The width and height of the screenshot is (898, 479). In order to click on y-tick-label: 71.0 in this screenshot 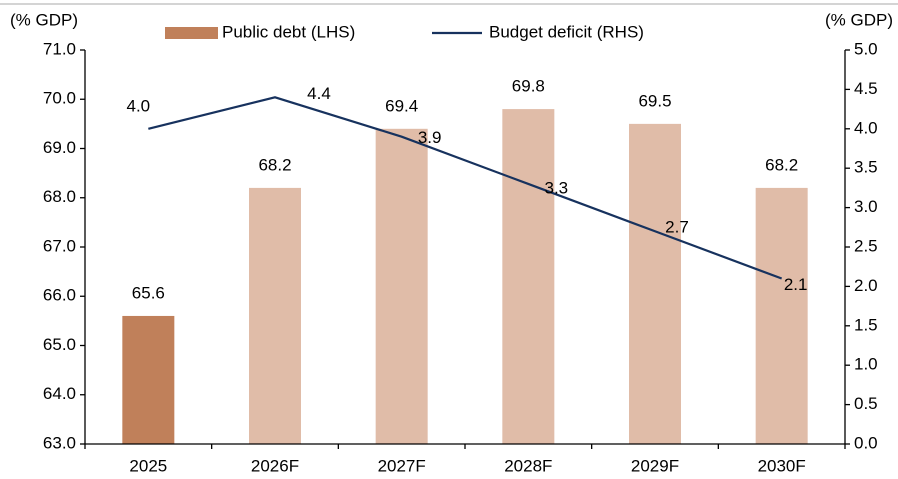, I will do `click(59, 48)`.